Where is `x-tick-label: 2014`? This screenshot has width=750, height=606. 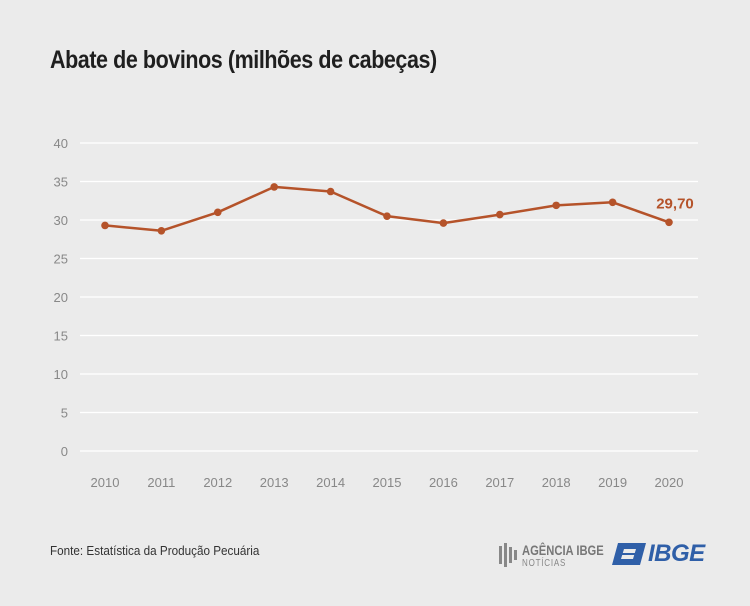
x-tick-label: 2014 is located at coordinates (330, 482).